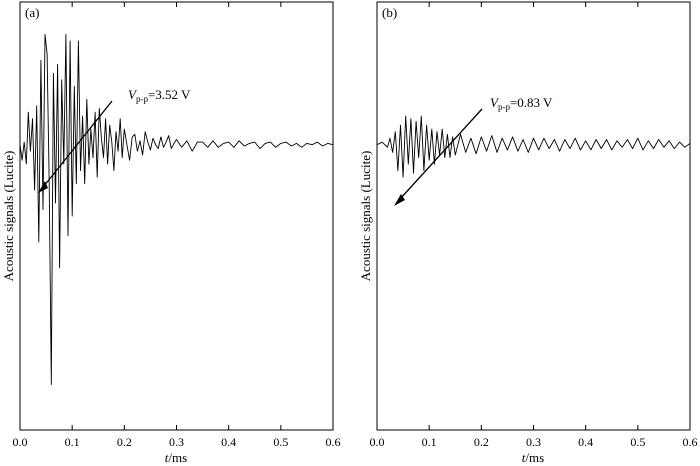 The width and height of the screenshot is (700, 466). Describe the element at coordinates (333, 442) in the screenshot. I see `panel-a-xtick-label: 0.6` at that location.